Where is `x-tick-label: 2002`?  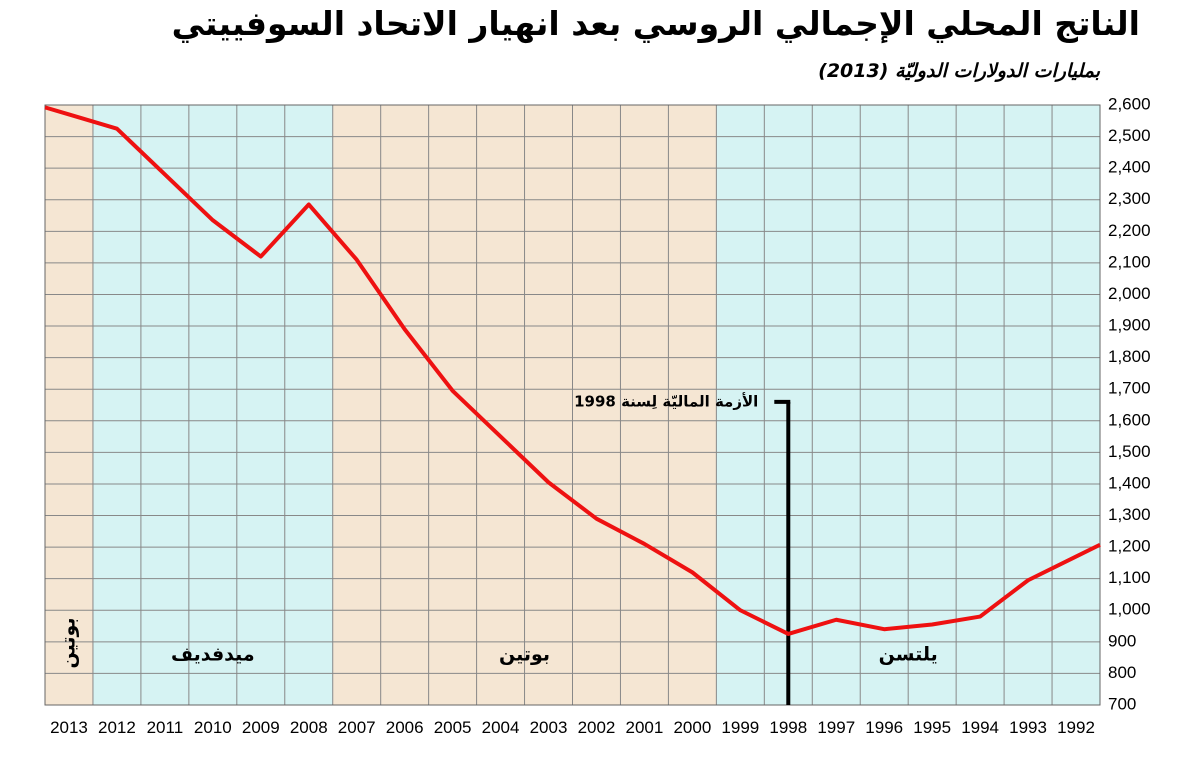
x-tick-label: 2002 is located at coordinates (597, 727).